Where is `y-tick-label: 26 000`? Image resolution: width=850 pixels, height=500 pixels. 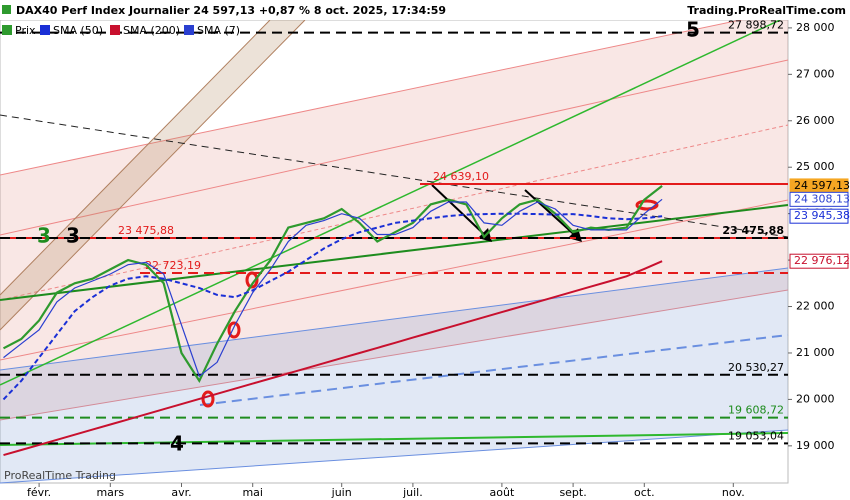 y-tick-label: 26 000 is located at coordinates (815, 120).